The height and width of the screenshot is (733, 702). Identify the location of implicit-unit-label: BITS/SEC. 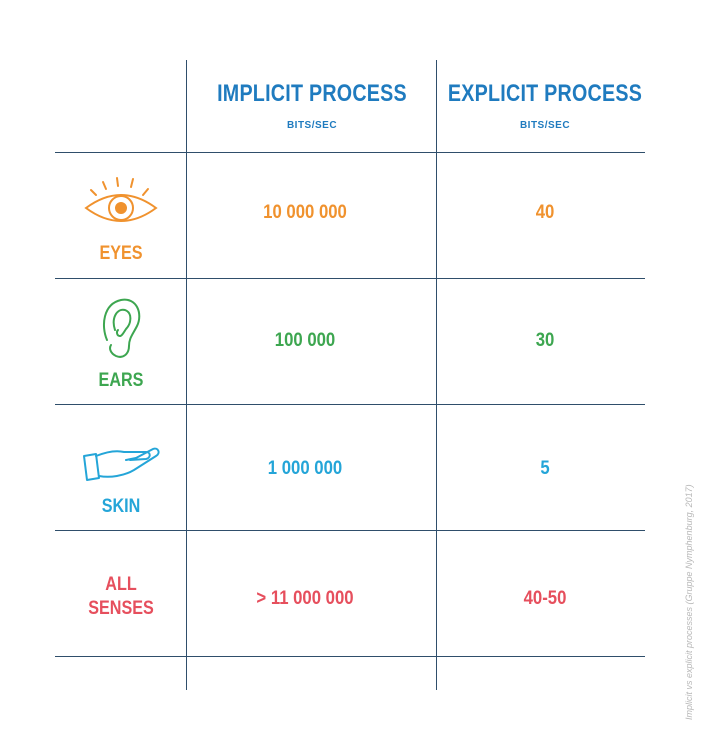
(312, 125).